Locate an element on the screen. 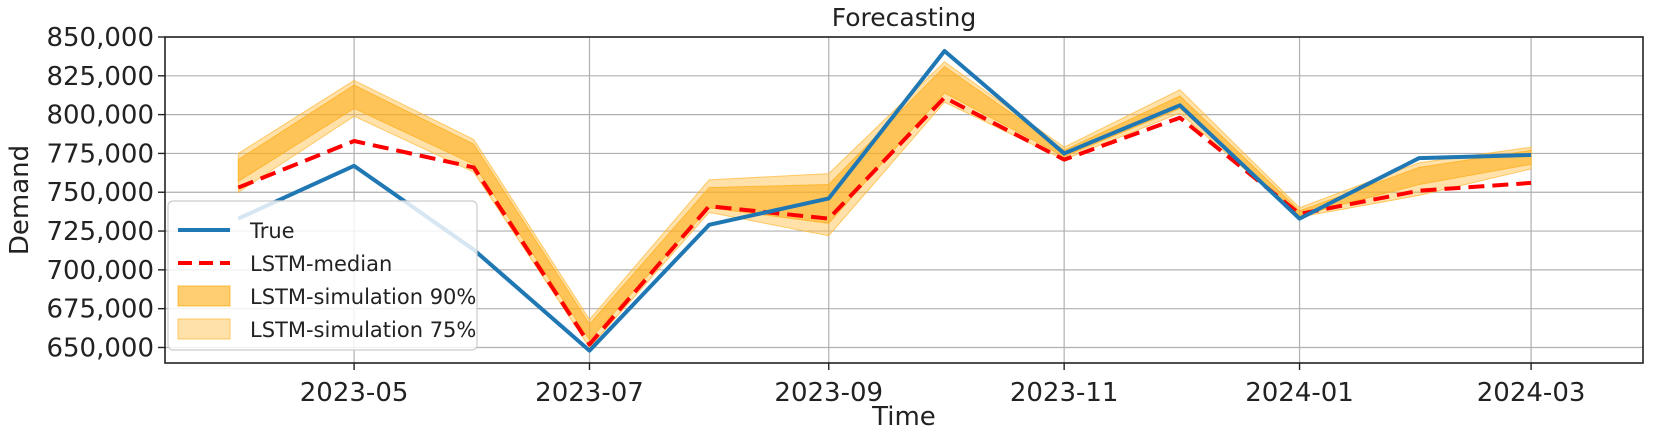 The width and height of the screenshot is (1653, 433). y-tick-label: 775,000 is located at coordinates (100, 154).